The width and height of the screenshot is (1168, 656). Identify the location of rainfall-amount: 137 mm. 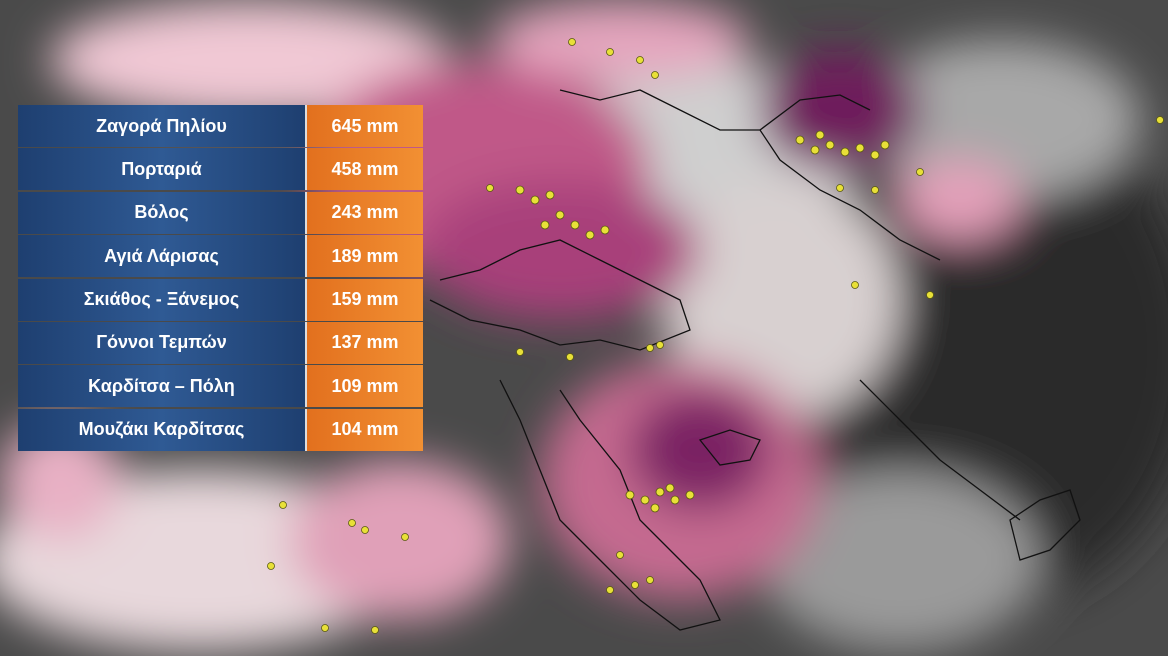
(365, 342).